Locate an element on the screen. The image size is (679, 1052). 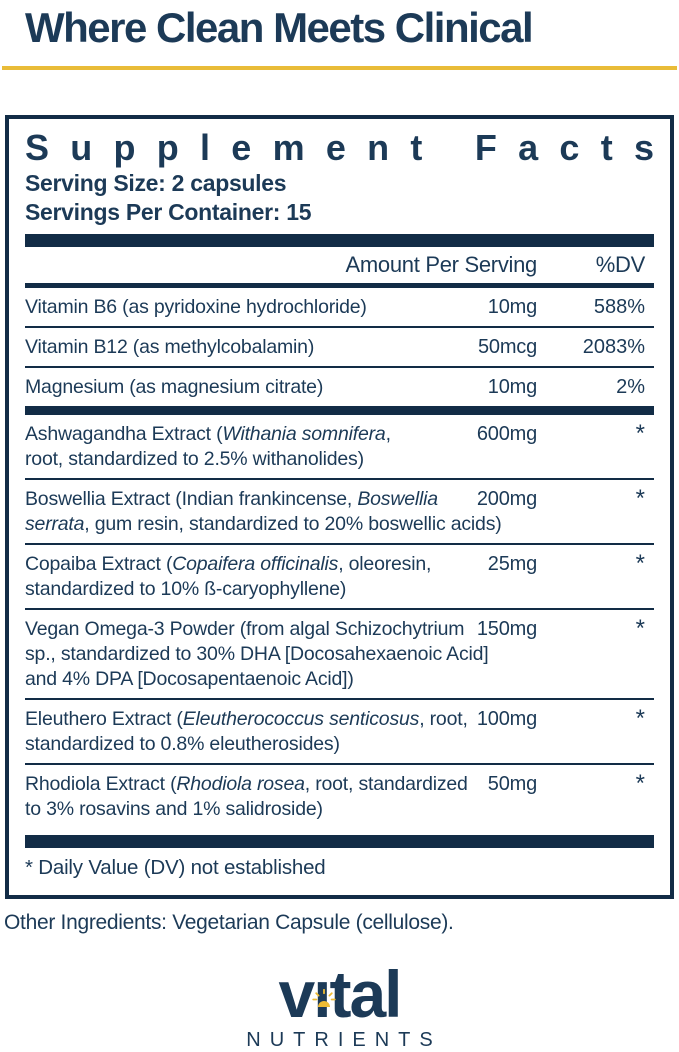
brand-logo: vıtal NUTRIENTS is located at coordinates (339, 1006).